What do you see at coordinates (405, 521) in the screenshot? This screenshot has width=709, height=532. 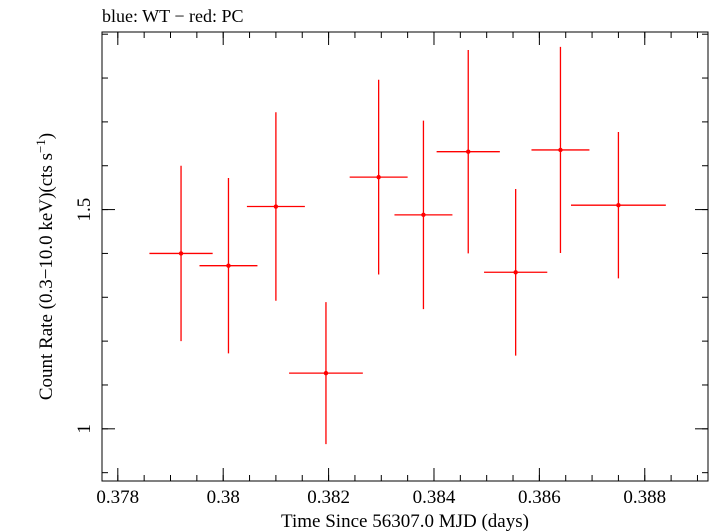 I see `x-axis-label: Time Since 56307.0 MJD (days)` at bounding box center [405, 521].